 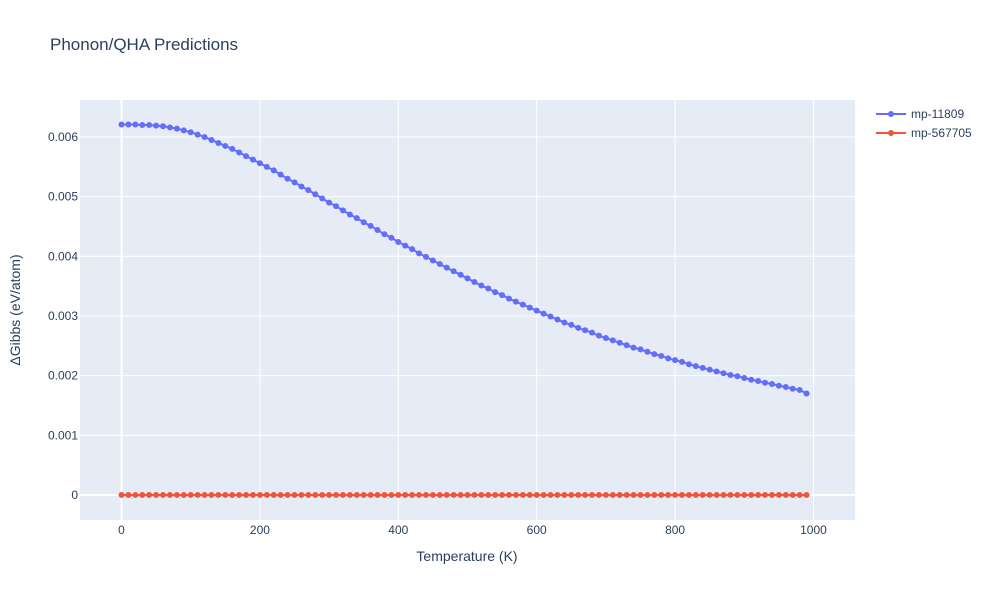 What do you see at coordinates (924, 133) in the screenshot?
I see `legend-item: mp-567705` at bounding box center [924, 133].